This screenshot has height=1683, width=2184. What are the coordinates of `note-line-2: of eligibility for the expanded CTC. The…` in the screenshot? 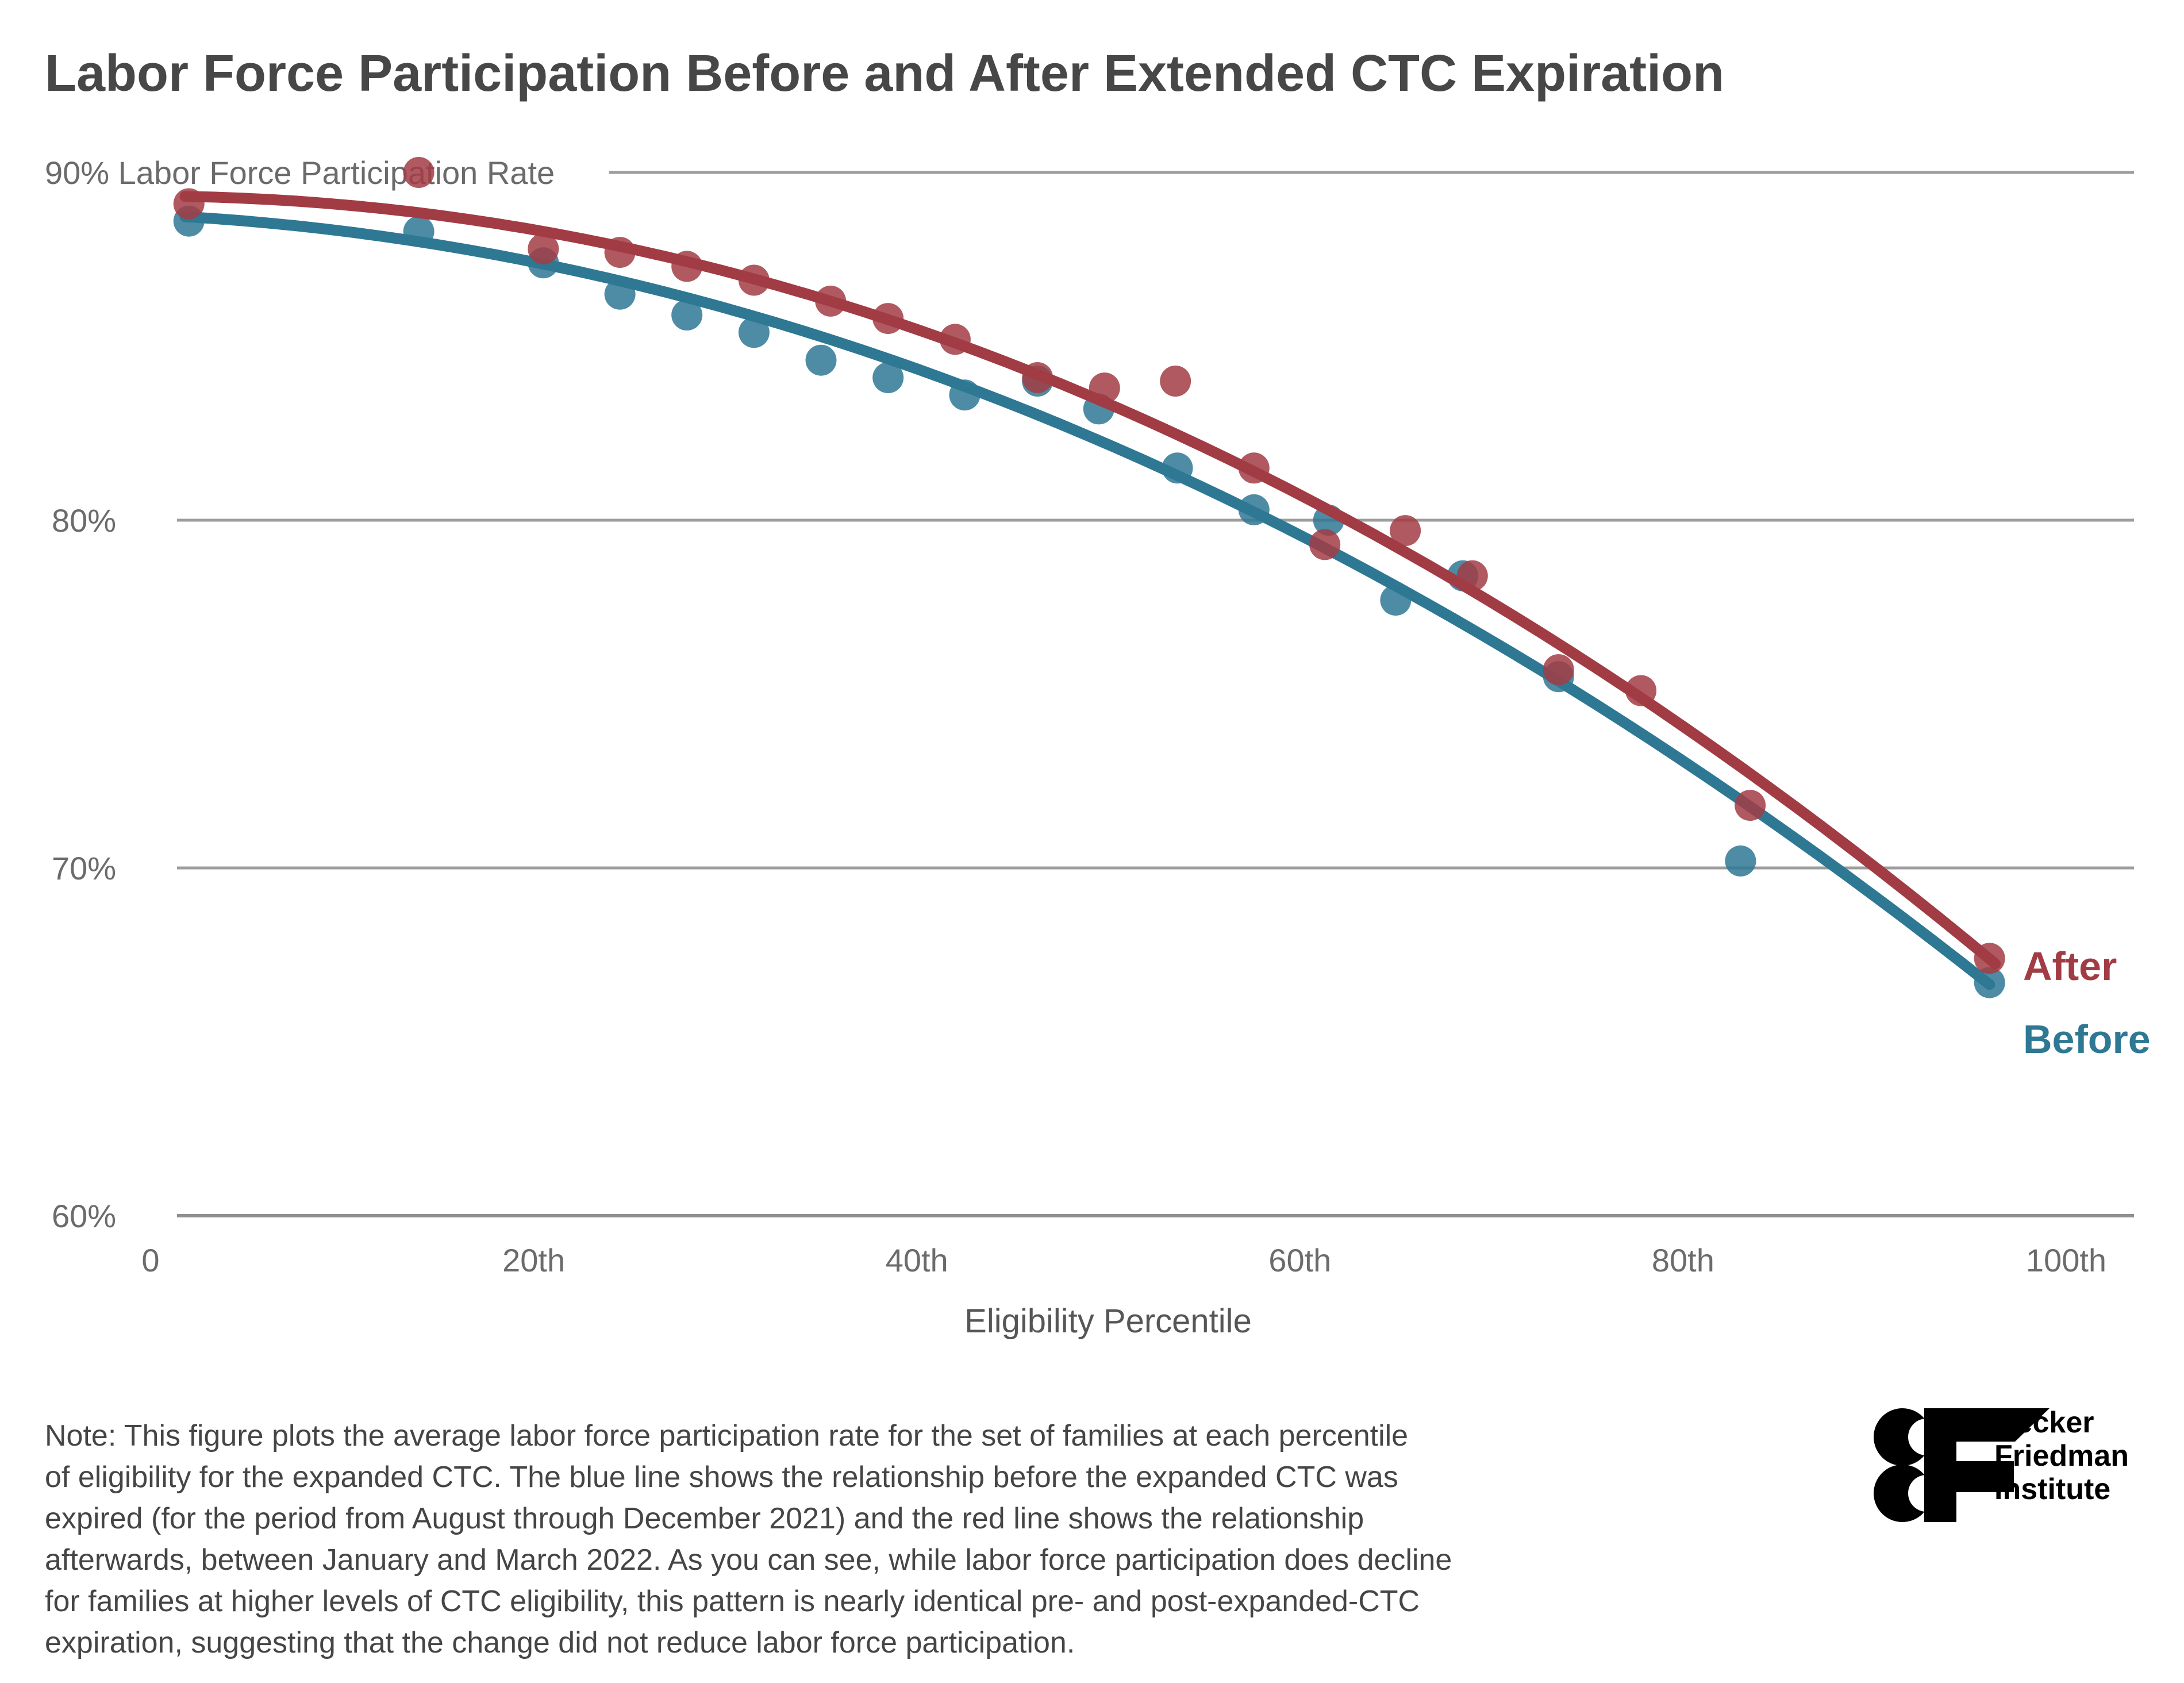 It's located at (722, 1477).